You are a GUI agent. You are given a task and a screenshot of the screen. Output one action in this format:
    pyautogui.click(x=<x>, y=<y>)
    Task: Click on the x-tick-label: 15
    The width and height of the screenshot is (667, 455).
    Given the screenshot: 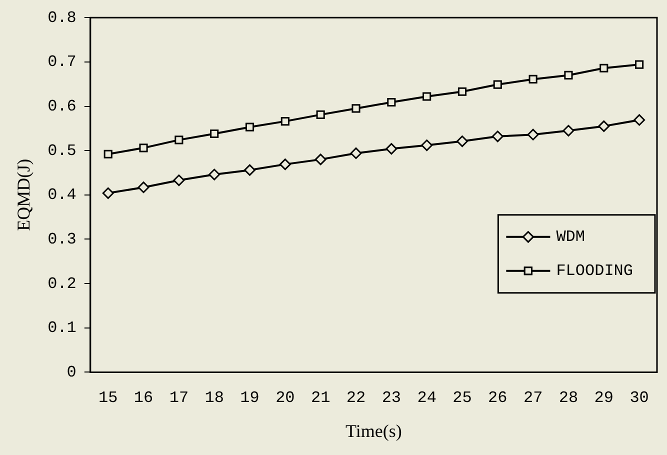 What is the action you would take?
    pyautogui.click(x=108, y=398)
    